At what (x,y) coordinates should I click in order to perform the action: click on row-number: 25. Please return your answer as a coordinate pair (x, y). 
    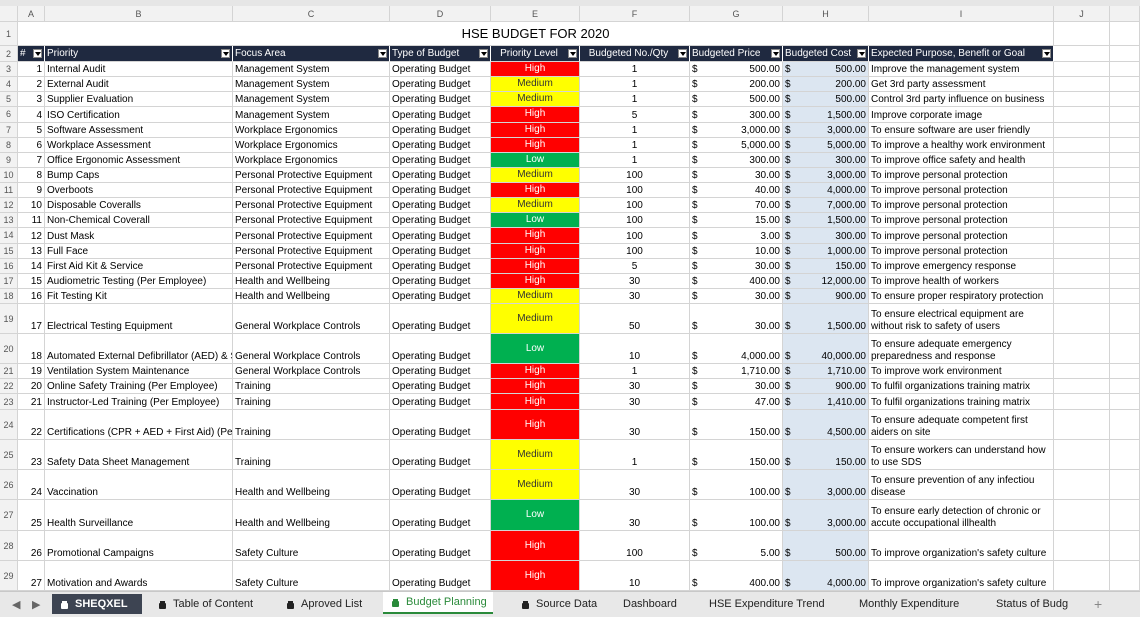
    Looking at the image, I should click on (9, 455).